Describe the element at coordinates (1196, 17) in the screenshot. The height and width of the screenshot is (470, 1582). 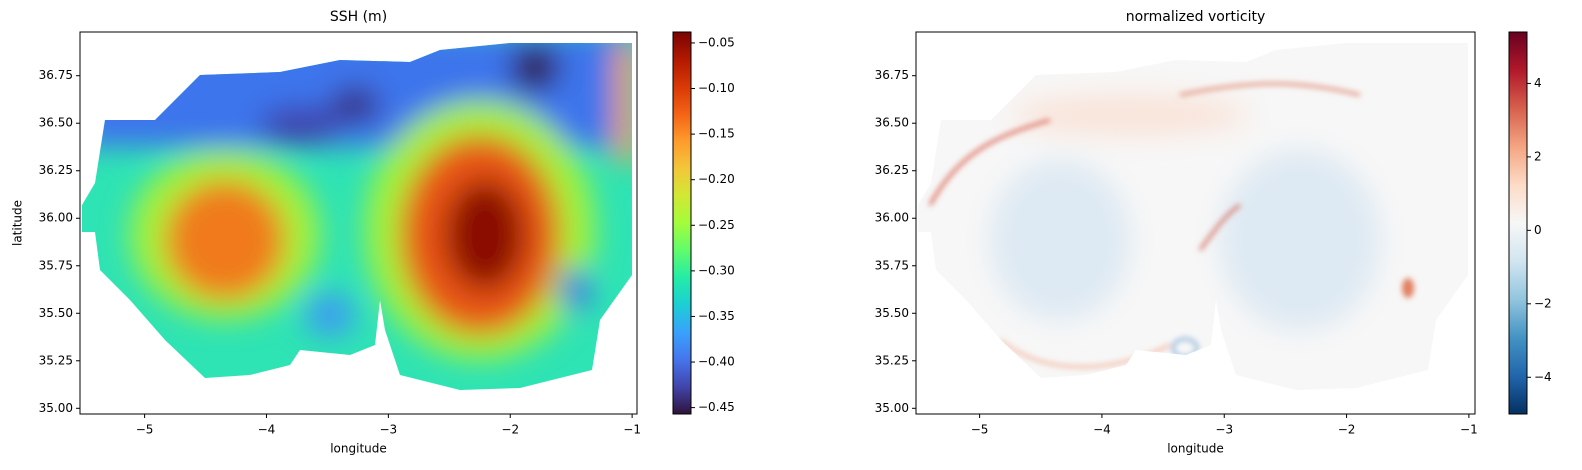
I see `chart-title: normalized vorticity` at that location.